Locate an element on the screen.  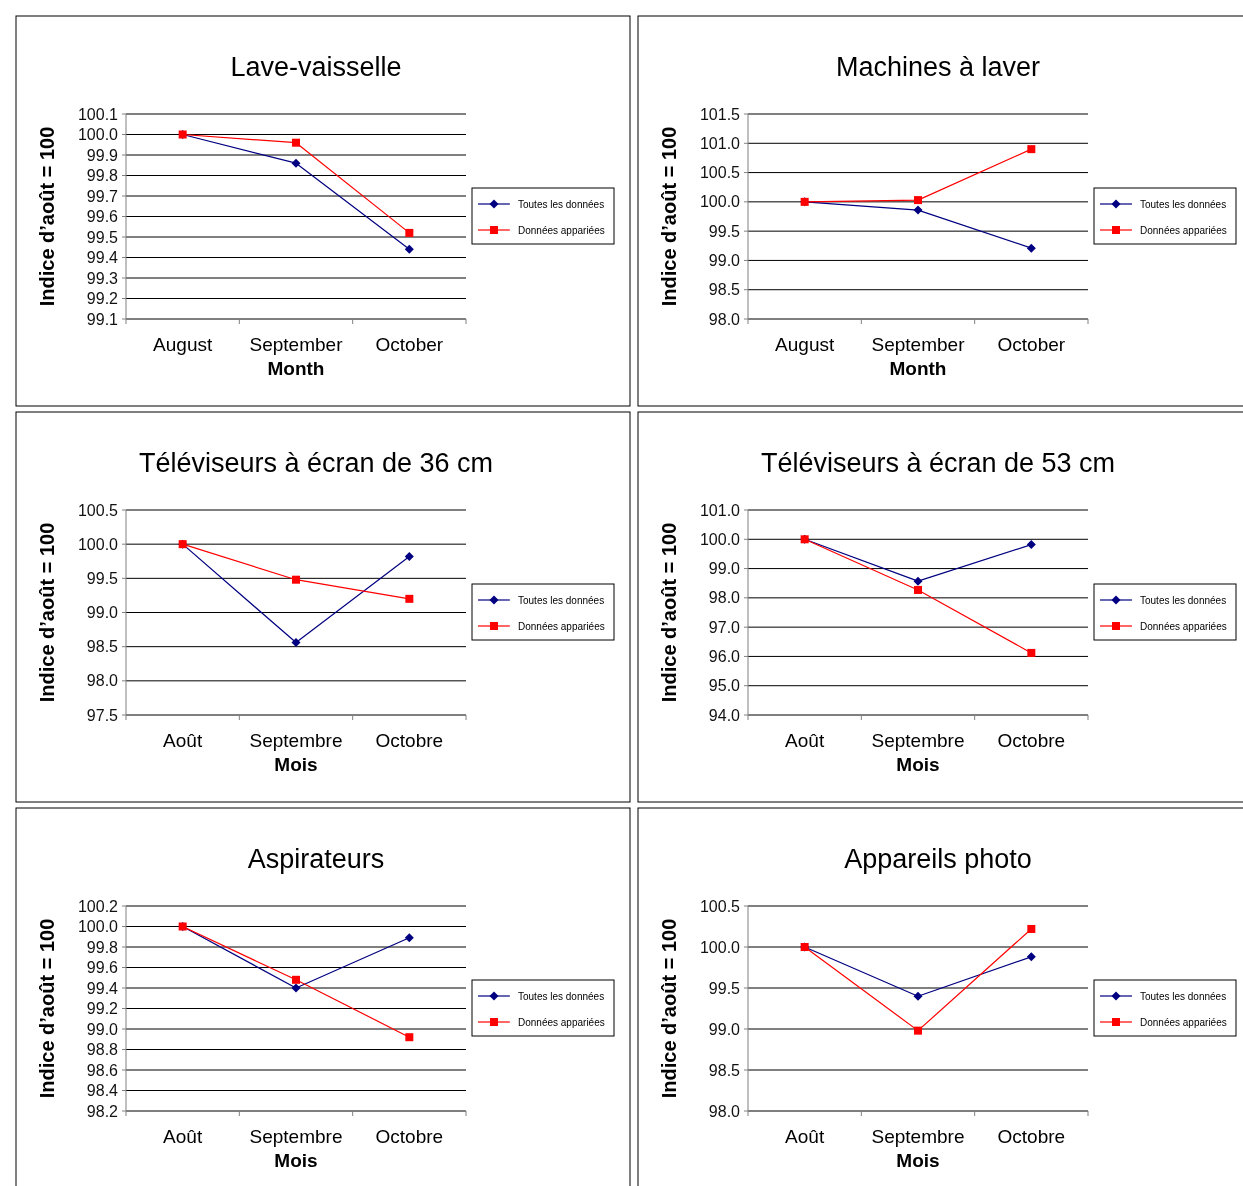
chart-title: Machines à laver is located at coordinates (938, 67).